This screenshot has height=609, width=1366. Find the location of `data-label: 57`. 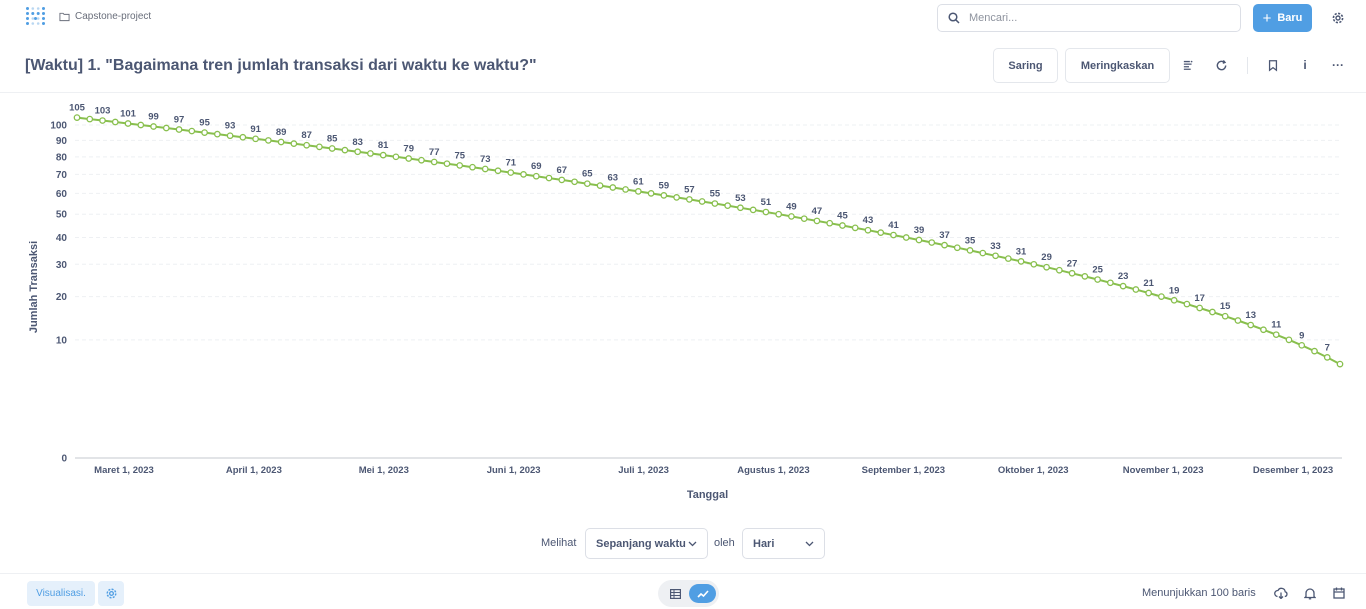

data-label: 57 is located at coordinates (689, 189).